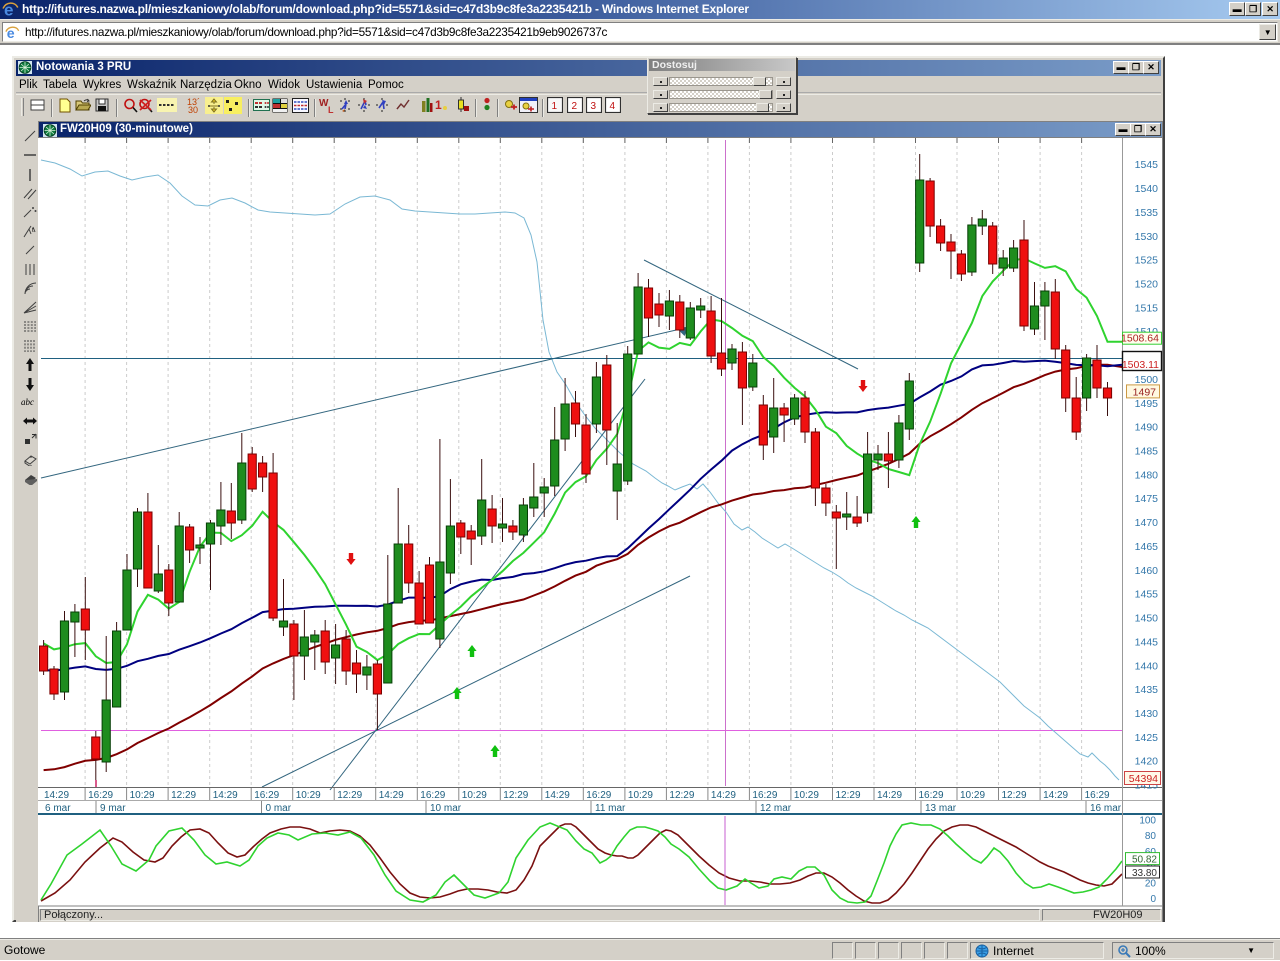 Image resolution: width=1280 pixels, height=961 pixels. What do you see at coordinates (776, 808) in the screenshot?
I see `svg-text: 12 mar` at bounding box center [776, 808].